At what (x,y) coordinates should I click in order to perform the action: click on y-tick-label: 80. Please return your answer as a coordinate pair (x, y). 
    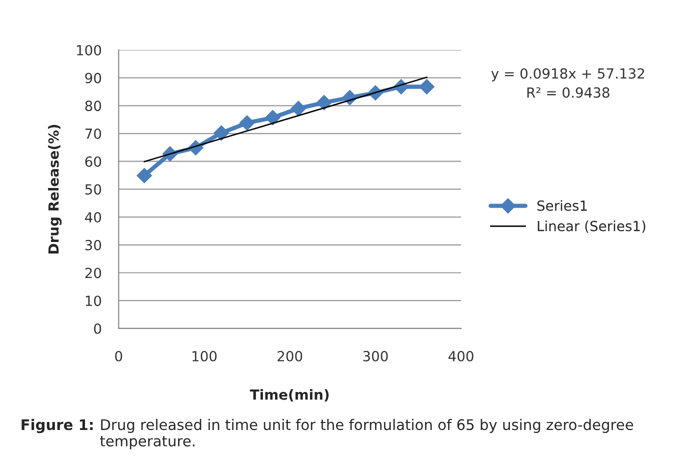
    Looking at the image, I should click on (93, 106).